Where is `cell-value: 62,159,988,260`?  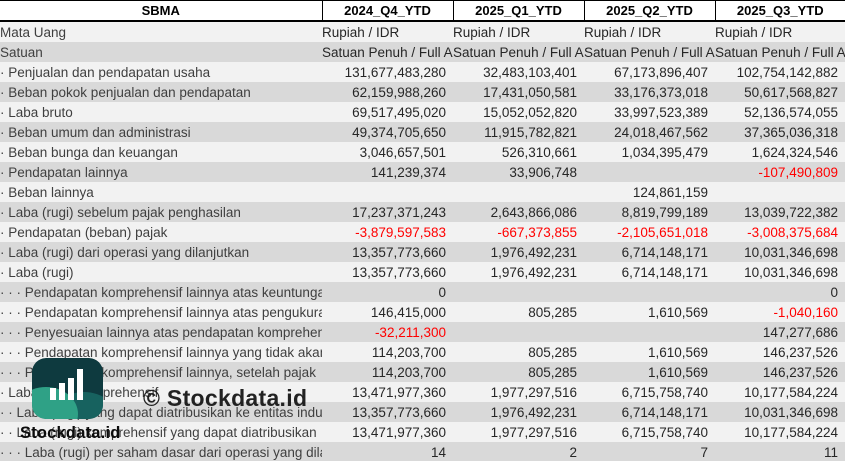 cell-value: 62,159,988,260 is located at coordinates (399, 92).